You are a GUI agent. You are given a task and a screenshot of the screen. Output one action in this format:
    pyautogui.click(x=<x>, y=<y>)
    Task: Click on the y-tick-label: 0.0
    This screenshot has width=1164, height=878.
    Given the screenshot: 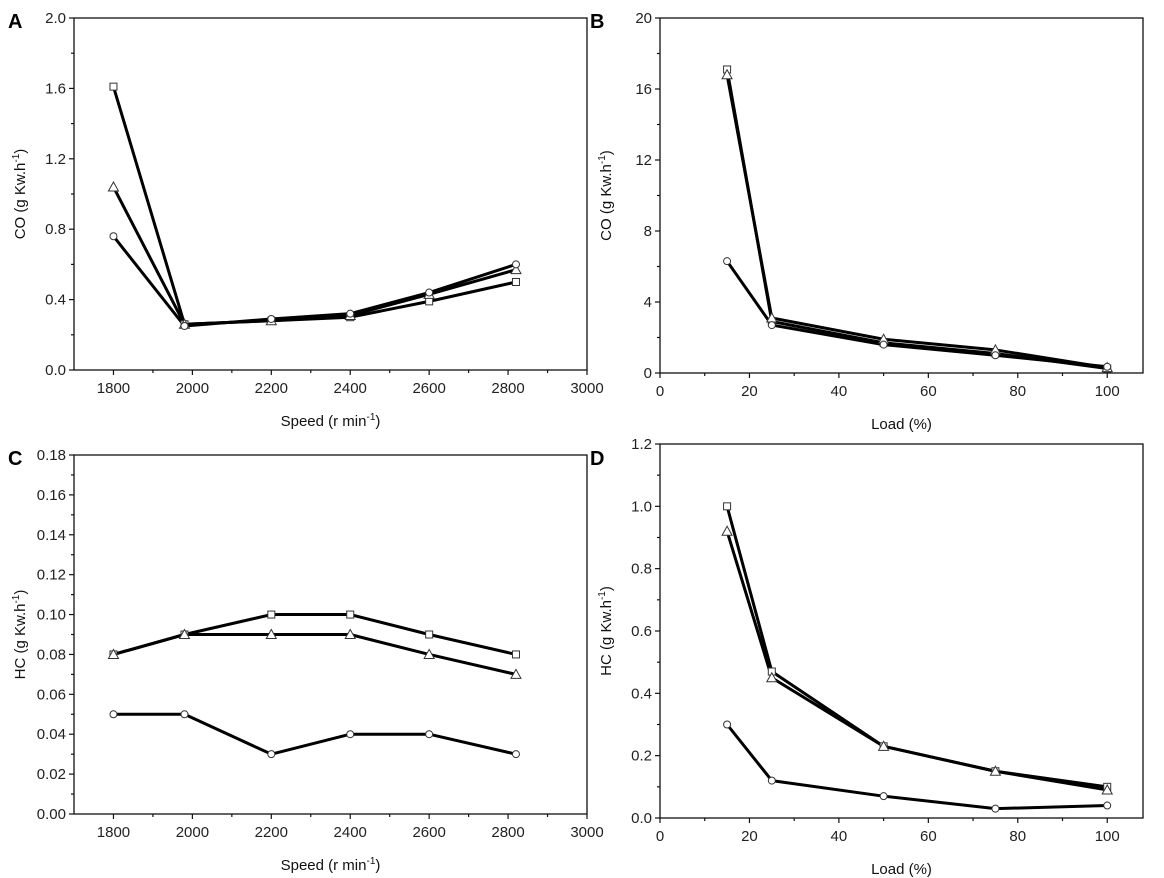 What is the action you would take?
    pyautogui.click(x=641, y=818)
    